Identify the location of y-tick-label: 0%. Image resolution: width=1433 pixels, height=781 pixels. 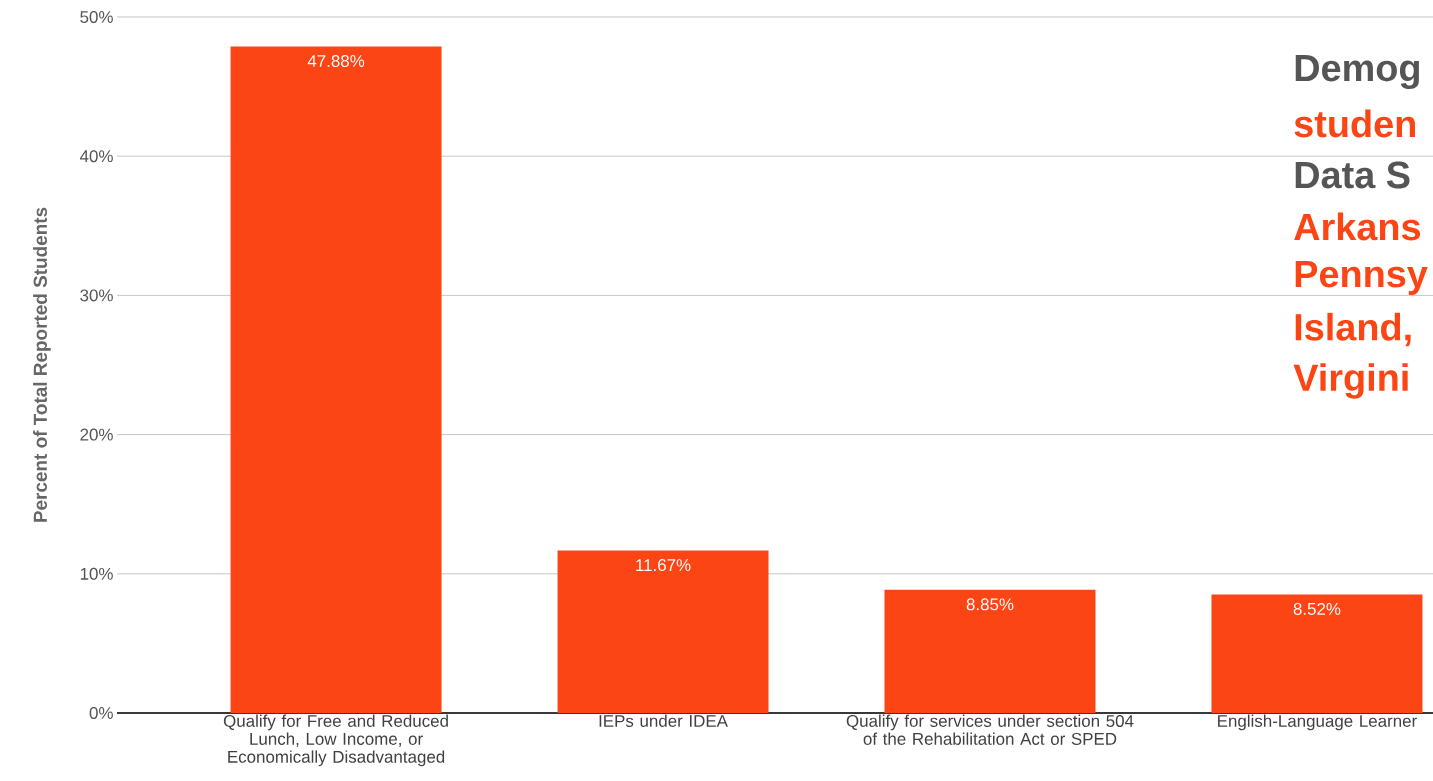
(101, 713).